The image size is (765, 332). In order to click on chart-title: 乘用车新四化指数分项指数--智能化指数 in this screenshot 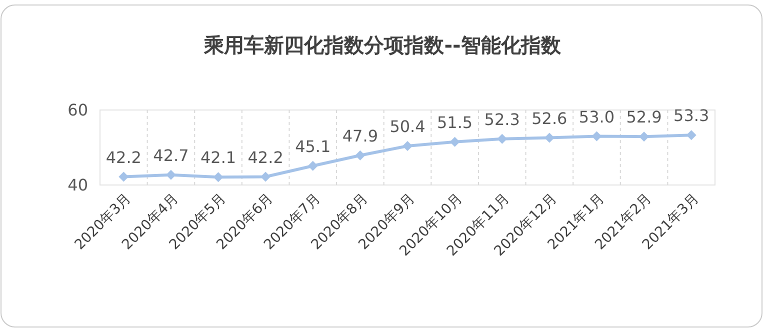, I will do `click(382, 45)`.